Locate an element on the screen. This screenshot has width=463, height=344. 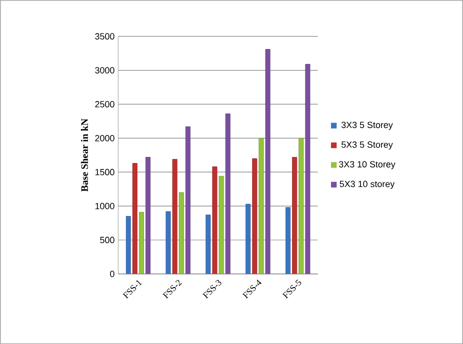
y-axis-title: Base Shear in kN is located at coordinates (84, 155).